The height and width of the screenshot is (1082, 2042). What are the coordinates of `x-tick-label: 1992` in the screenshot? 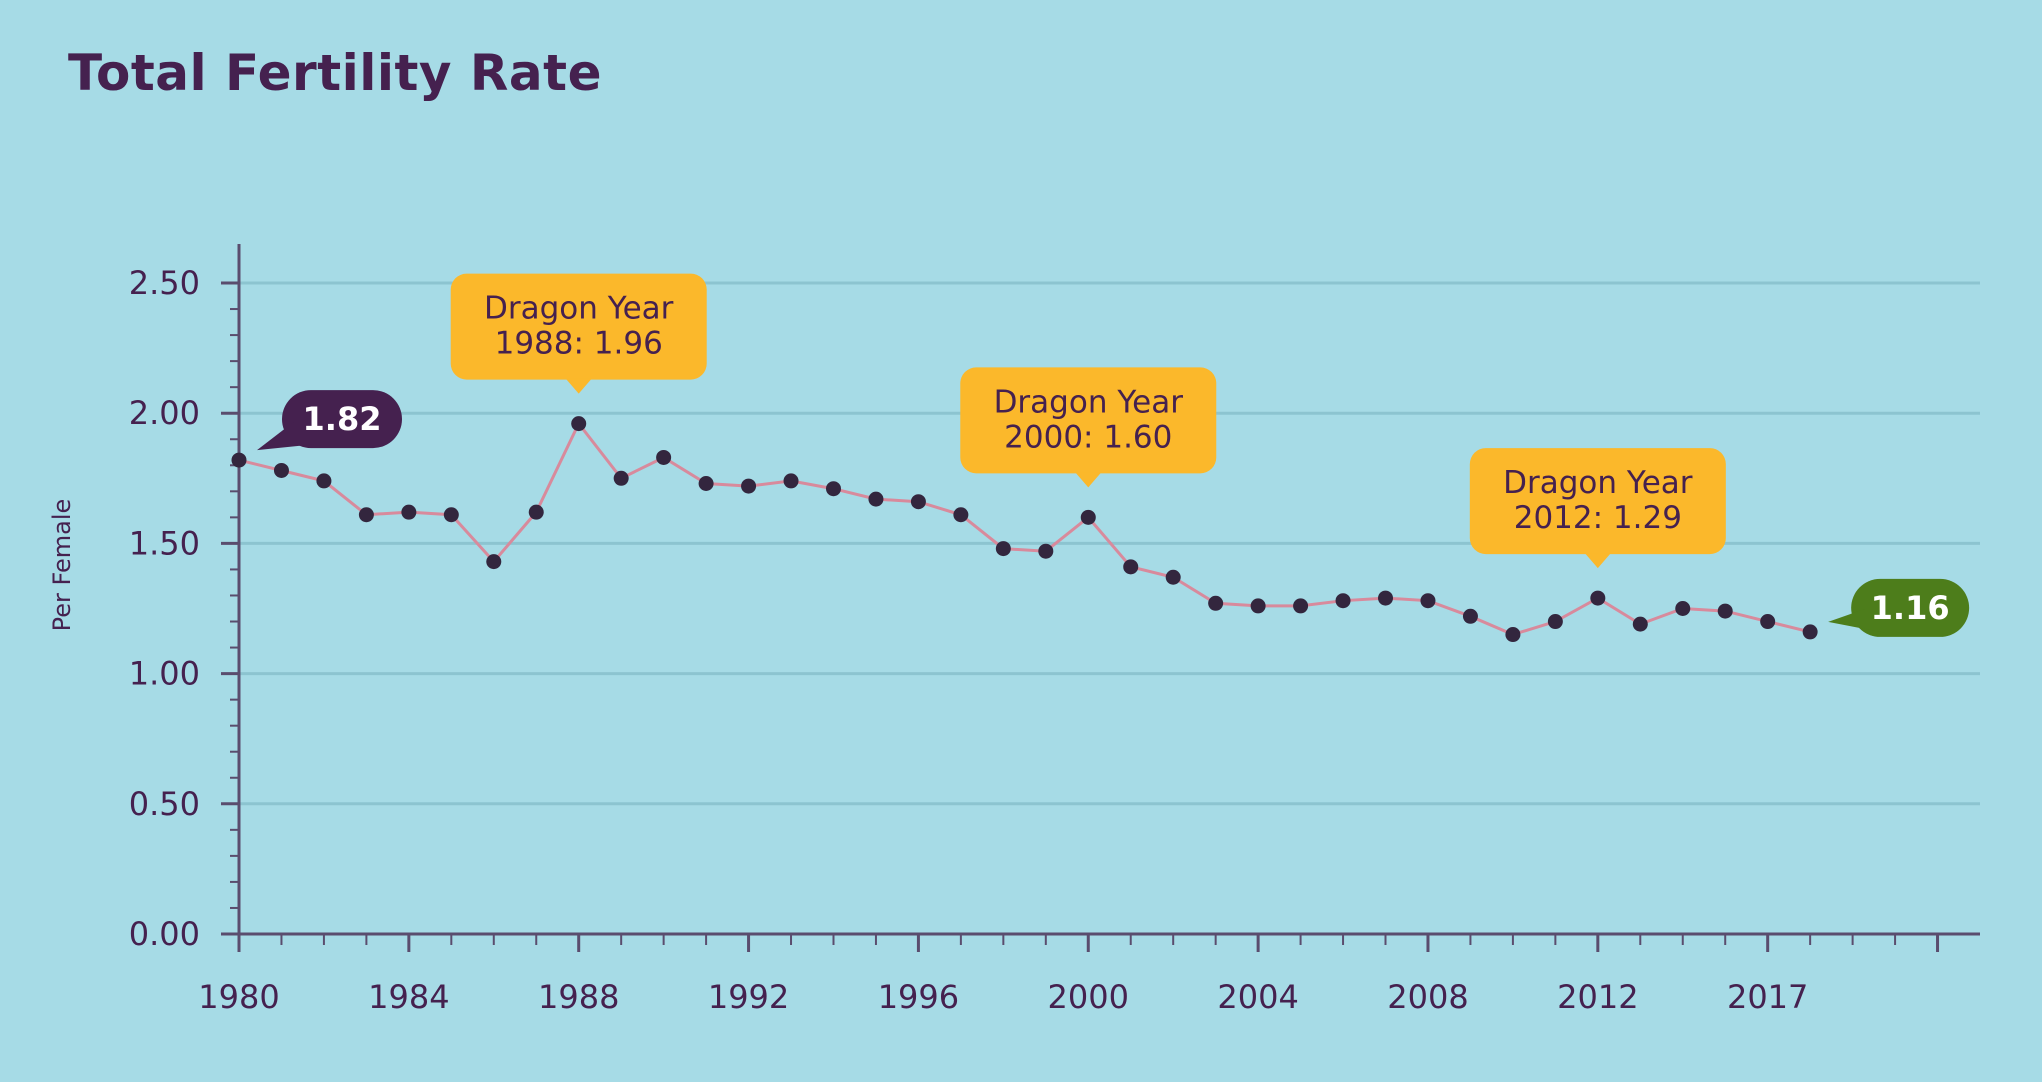 It's located at (748, 997).